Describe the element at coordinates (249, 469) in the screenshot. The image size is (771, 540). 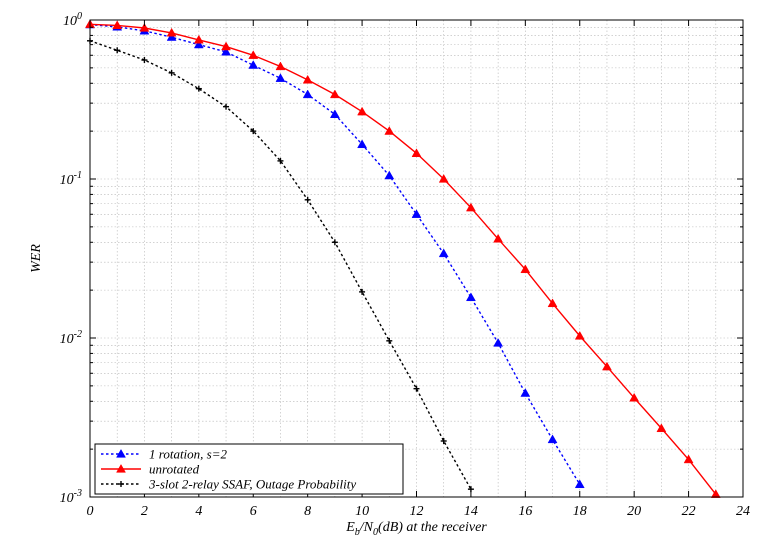
I see `legend-box` at that location.